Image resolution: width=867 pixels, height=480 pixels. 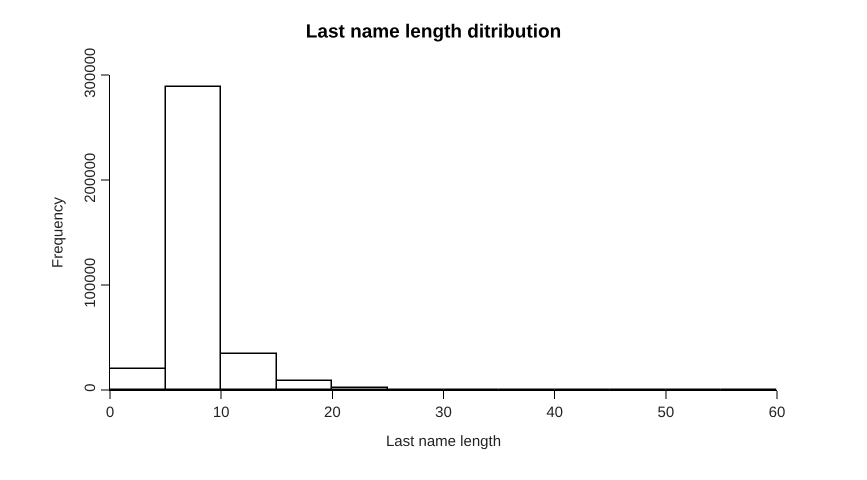 I want to click on y-tick-label: 300000, so click(x=90, y=73).